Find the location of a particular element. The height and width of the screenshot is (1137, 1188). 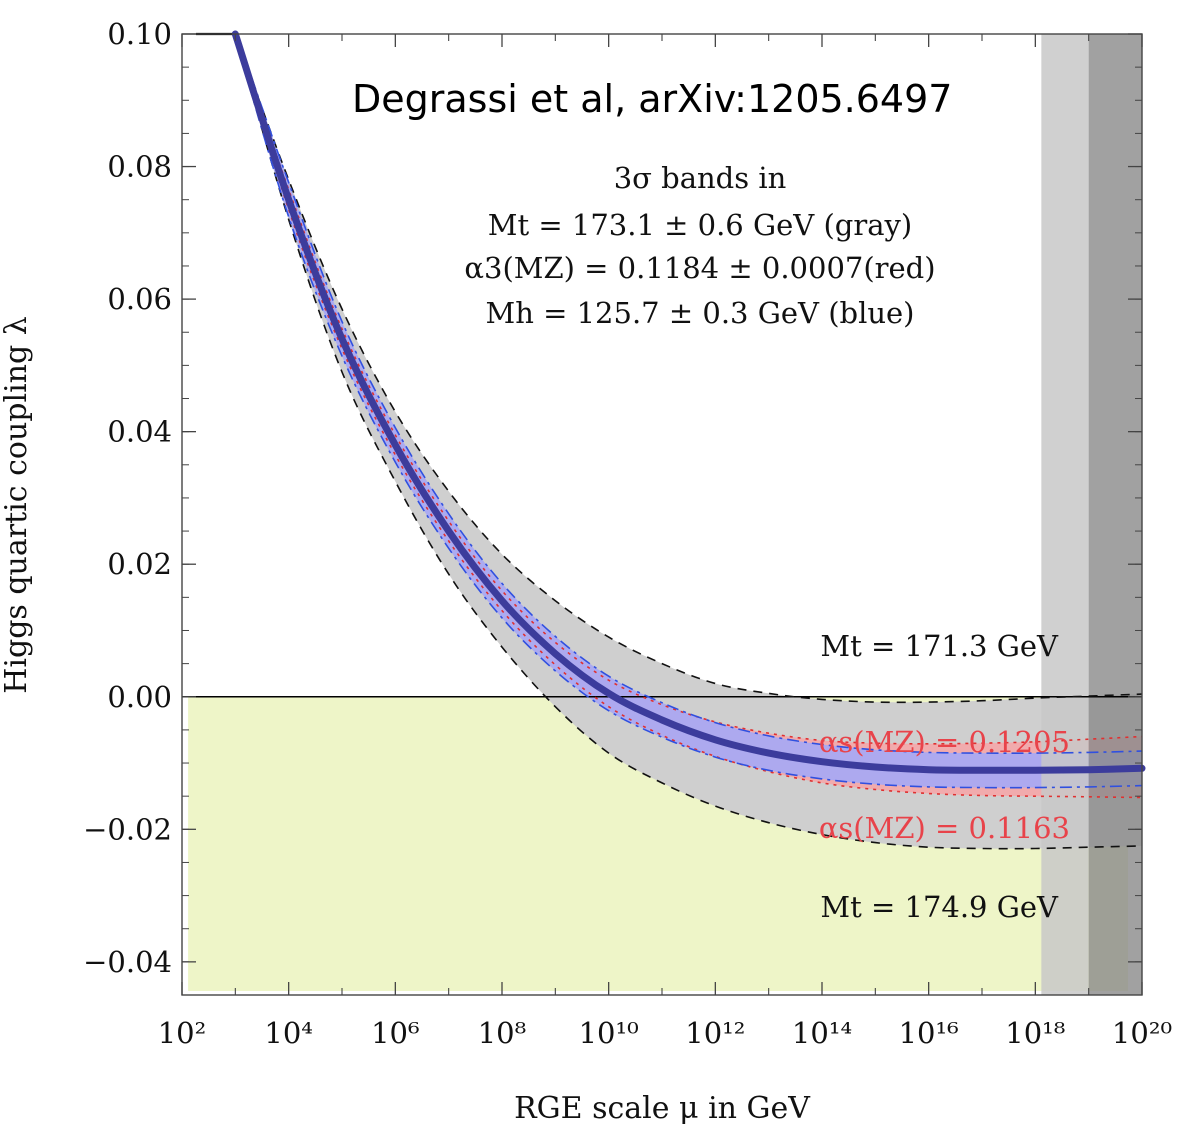

y-tick-label: −0.04 is located at coordinates (127, 962).